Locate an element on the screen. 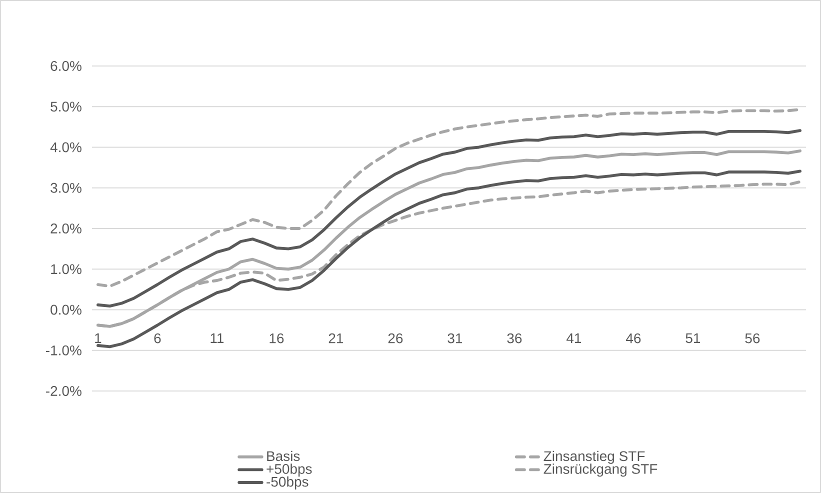 This screenshot has width=821, height=493. x-tick-label: 26 is located at coordinates (395, 338).